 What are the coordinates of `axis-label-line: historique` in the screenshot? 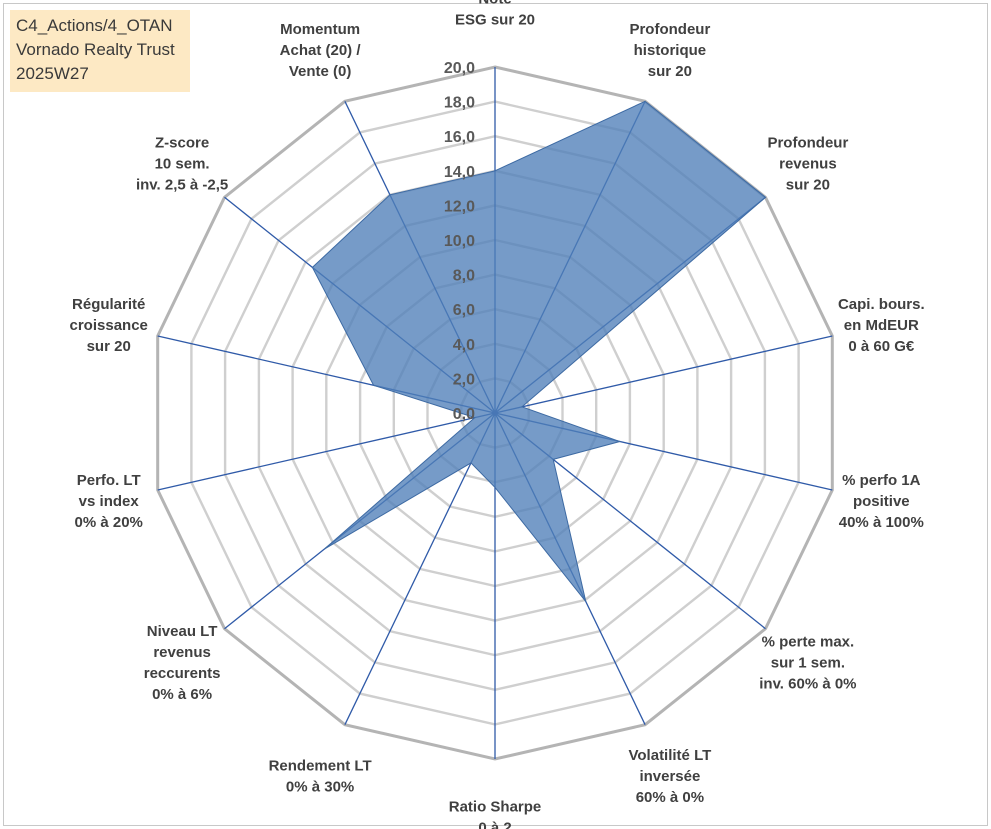 It's located at (670, 50).